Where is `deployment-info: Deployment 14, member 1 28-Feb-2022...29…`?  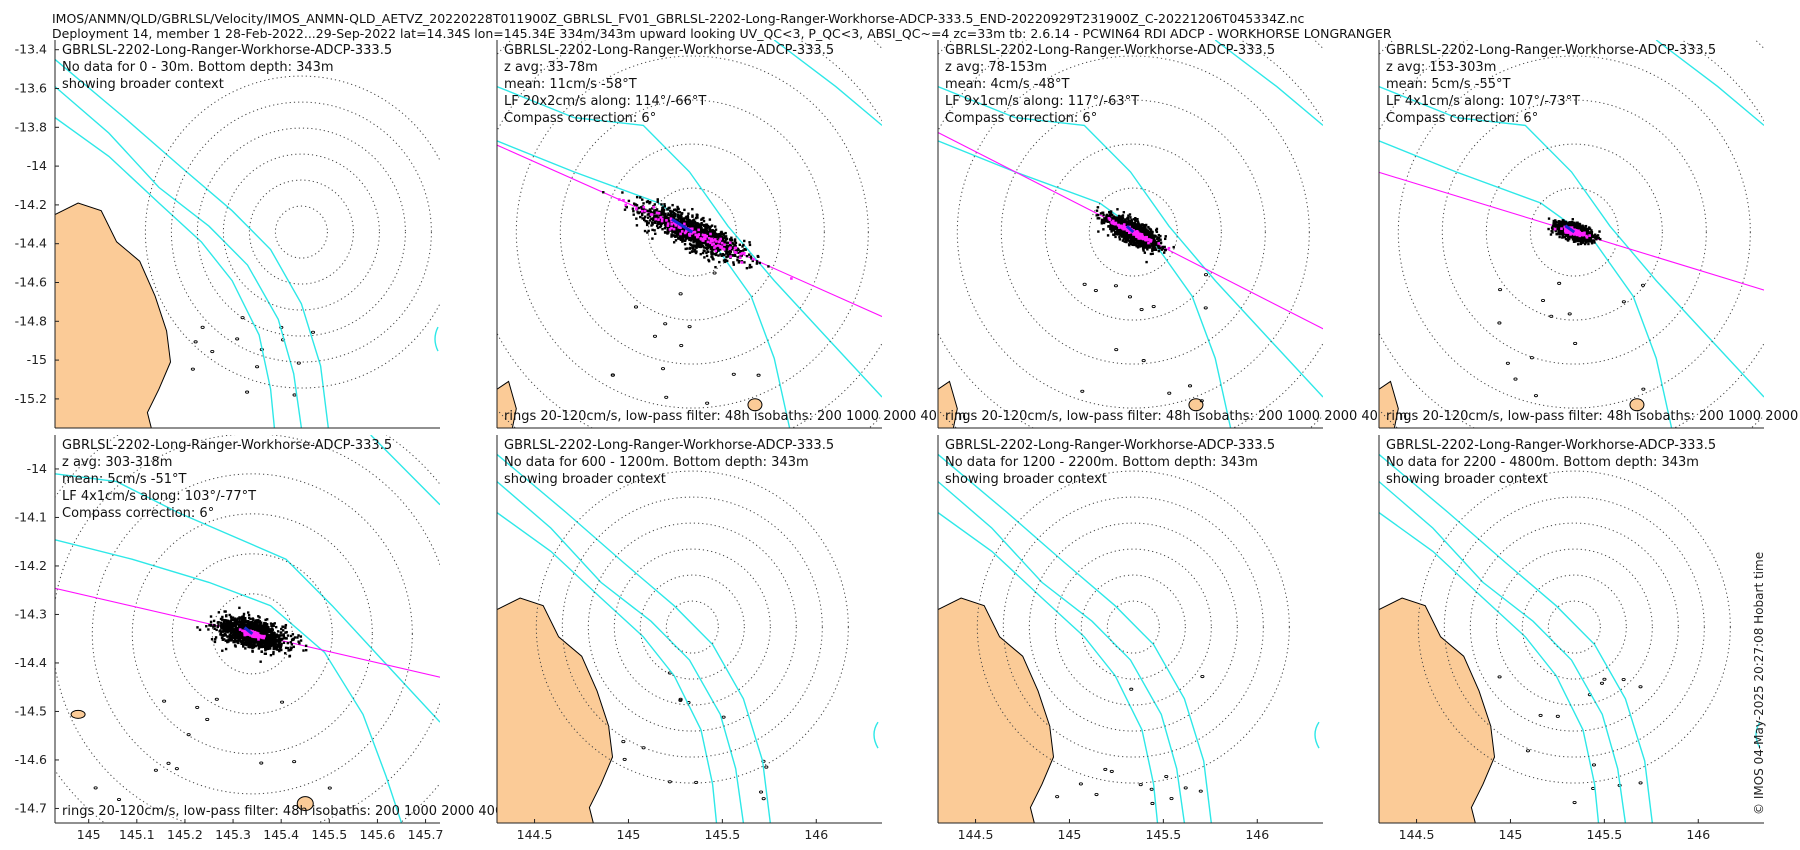 deployment-info: Deployment 14, member 1 28-Feb-2022...29… is located at coordinates (722, 33).